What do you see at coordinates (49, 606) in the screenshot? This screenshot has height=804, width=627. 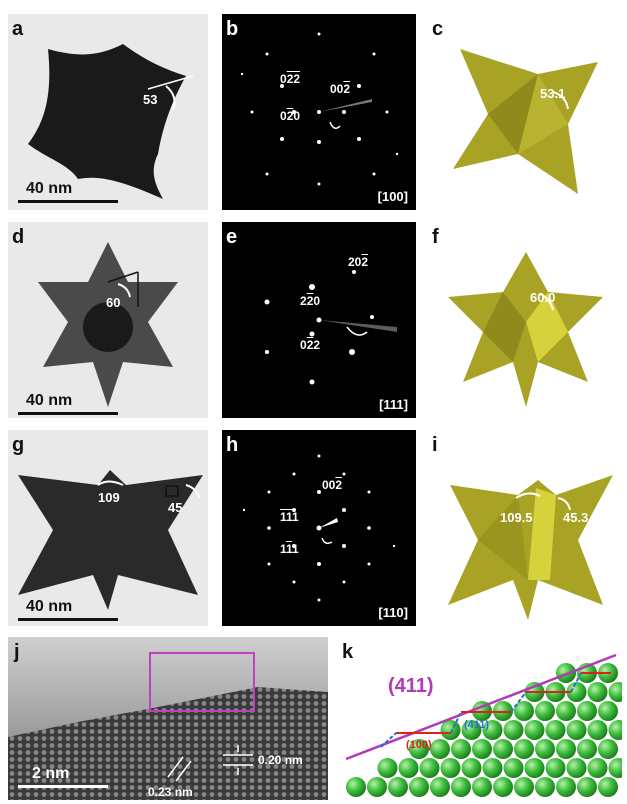 I see `scale-label-g: 40 nm` at bounding box center [49, 606].